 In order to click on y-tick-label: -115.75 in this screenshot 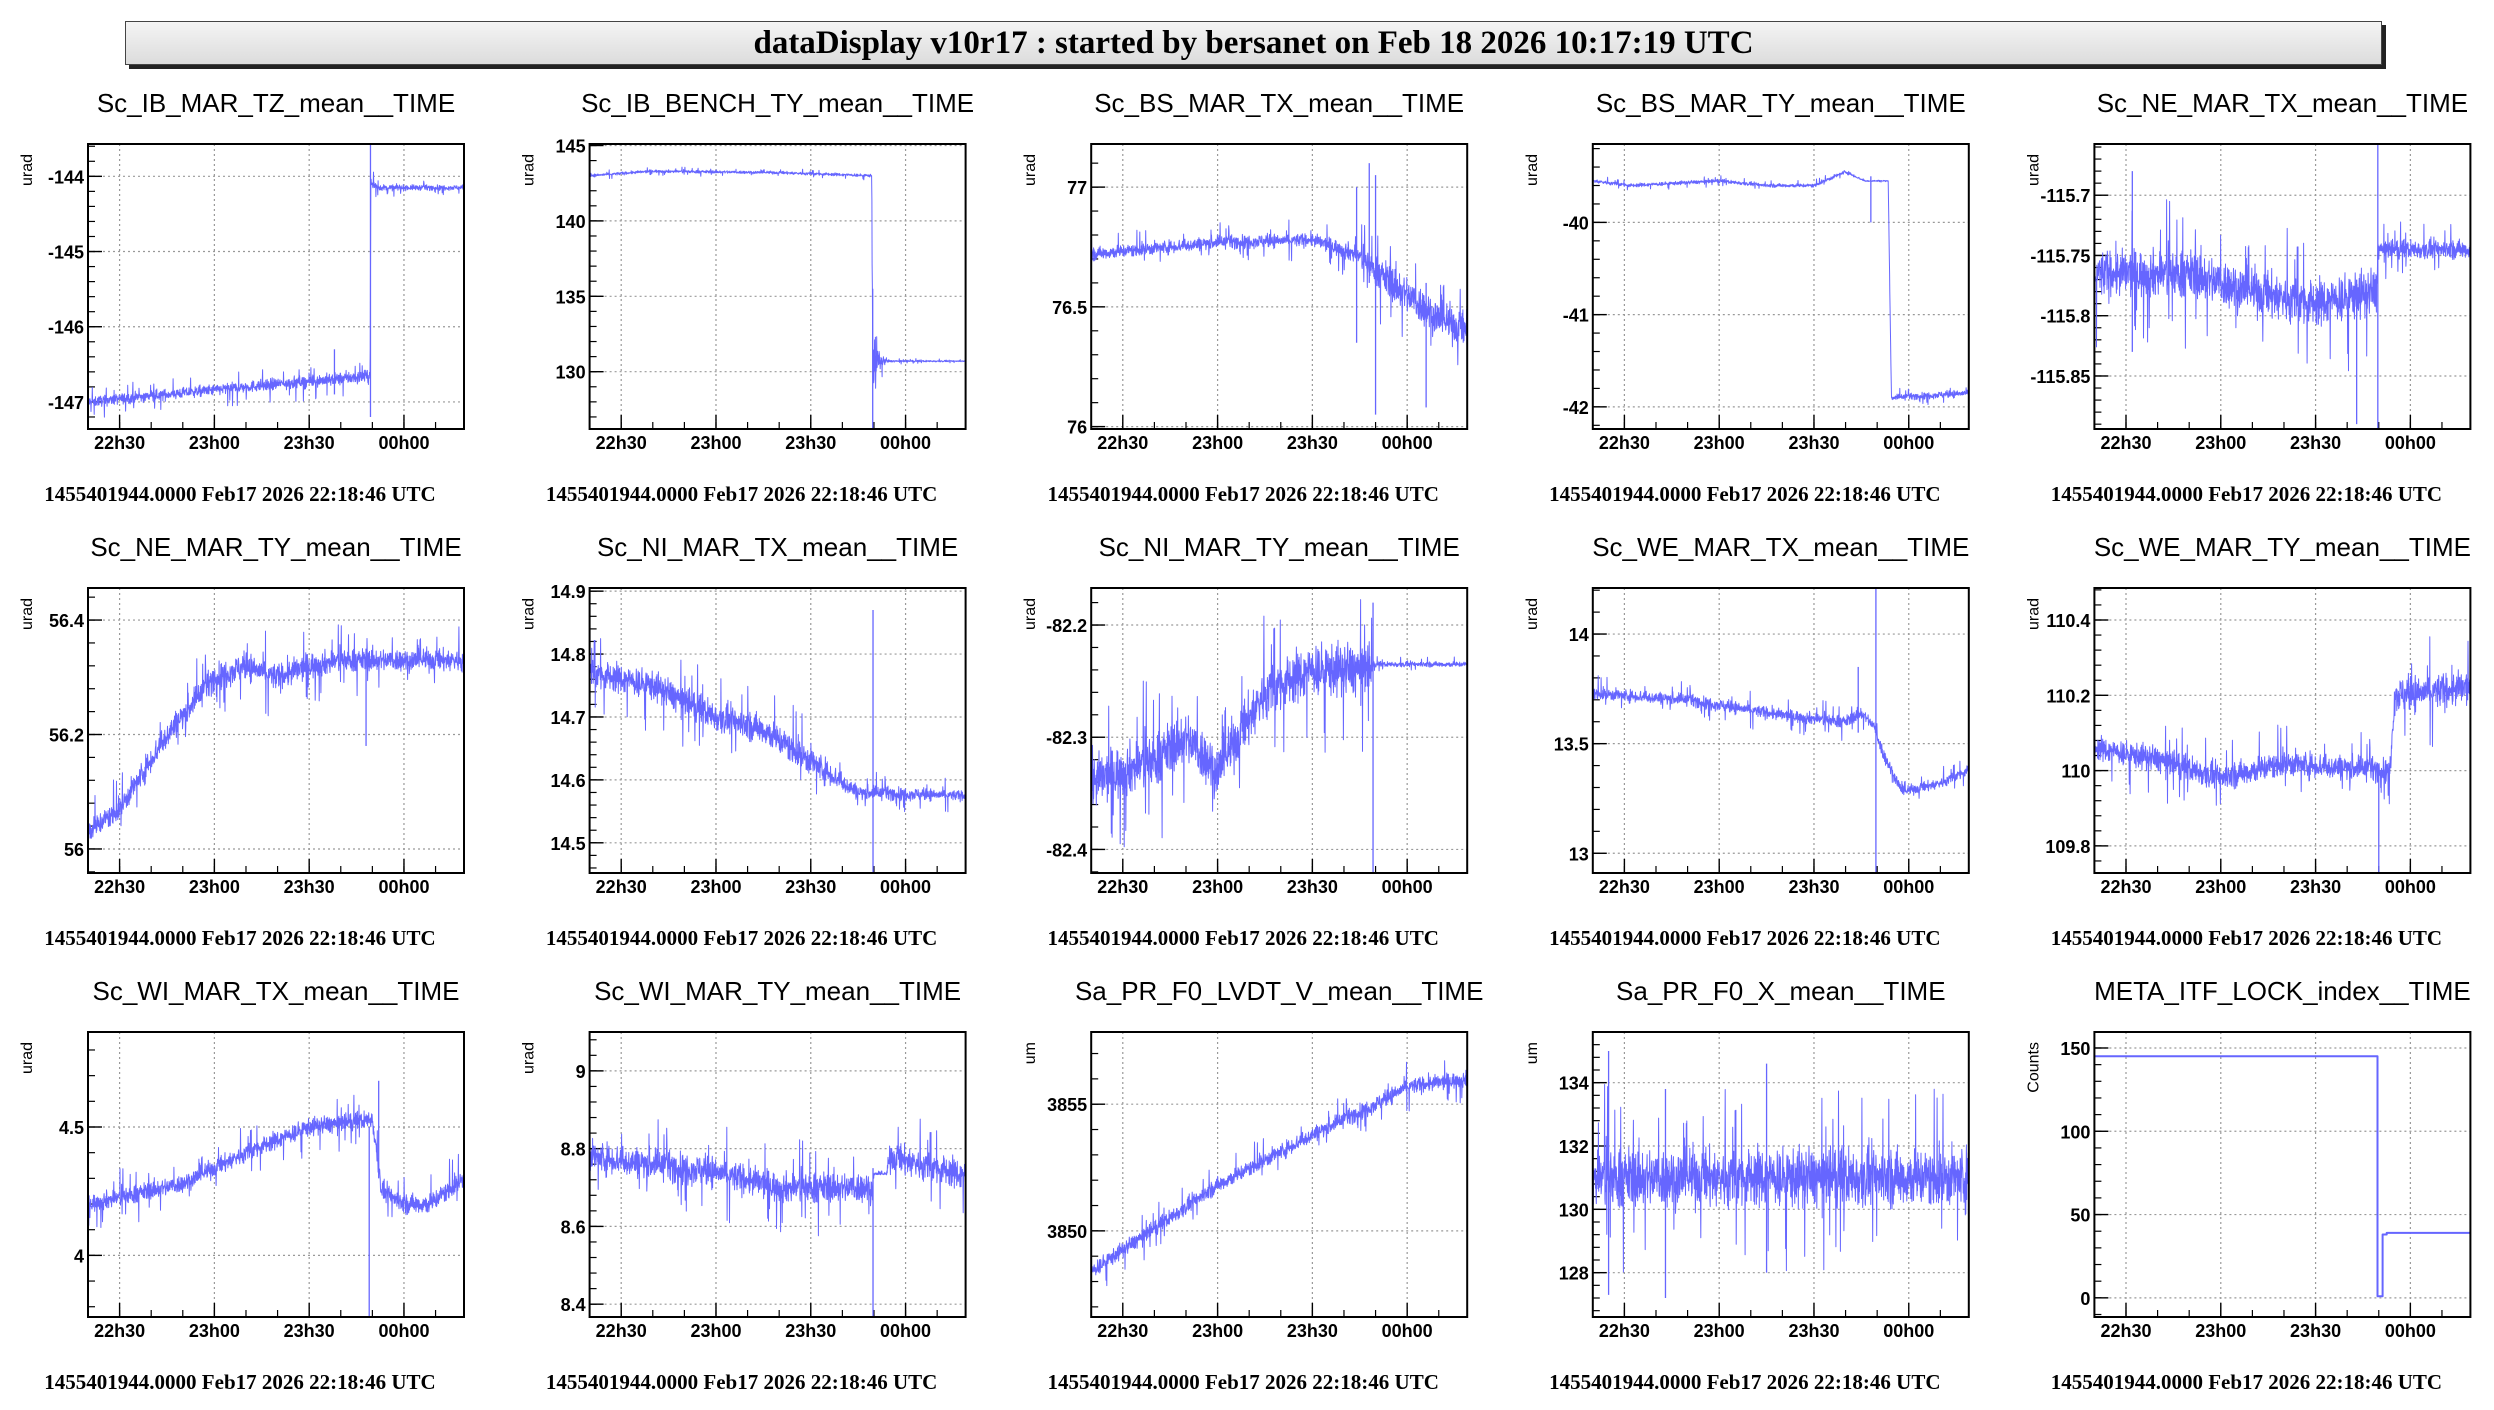, I will do `click(2060, 256)`.